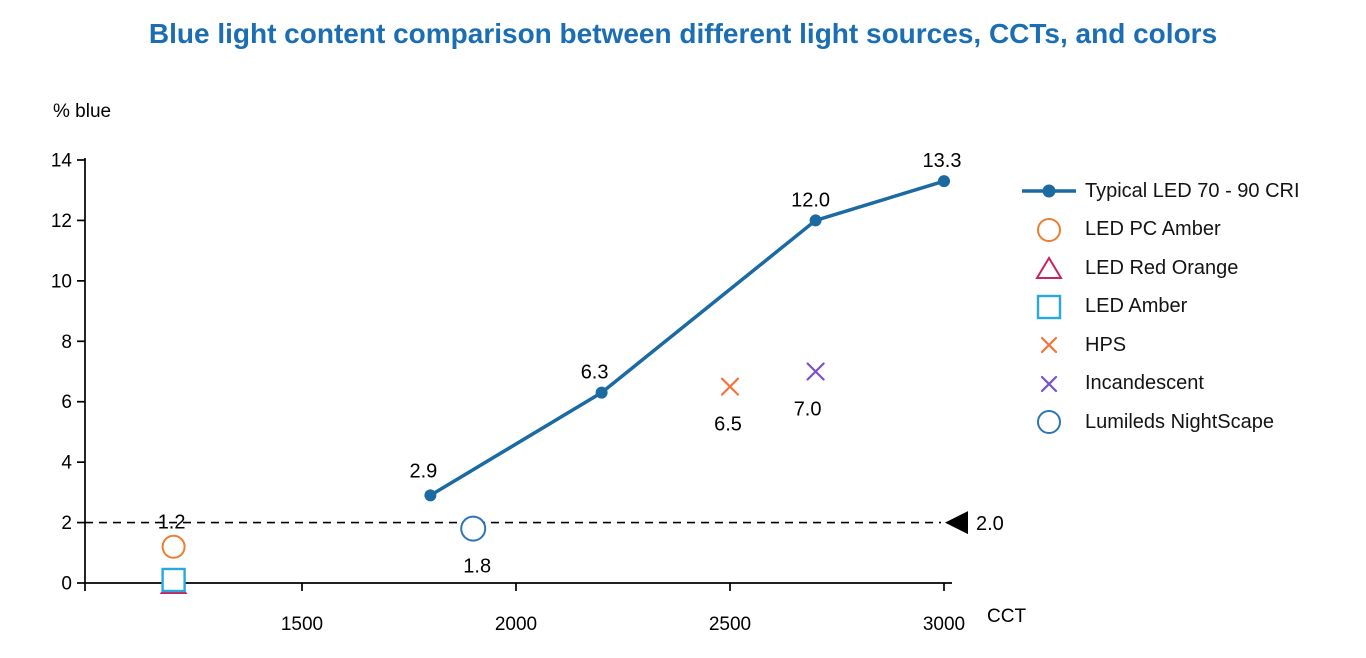 The image size is (1366, 658). I want to click on legend-item-led-pc-amber: LED PC Amber, so click(1160, 230).